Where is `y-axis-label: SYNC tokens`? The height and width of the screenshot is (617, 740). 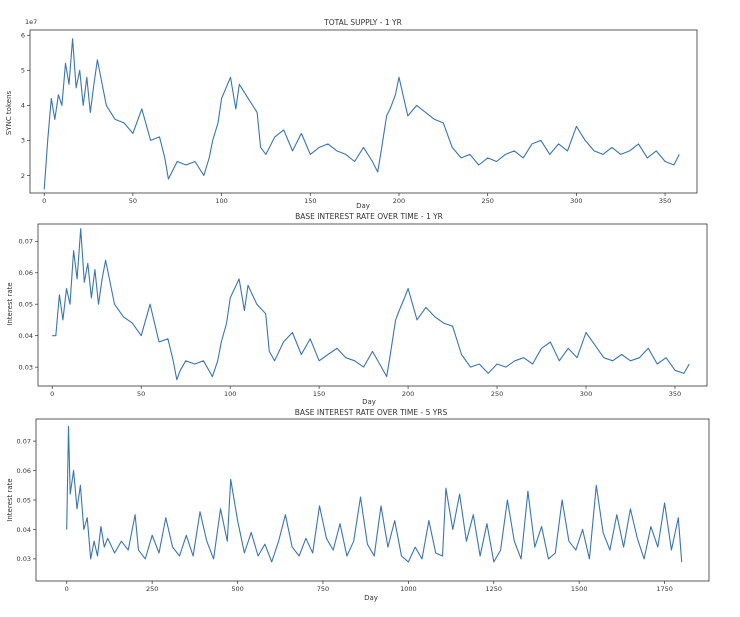
y-axis-label: SYNC tokens is located at coordinates (9, 113).